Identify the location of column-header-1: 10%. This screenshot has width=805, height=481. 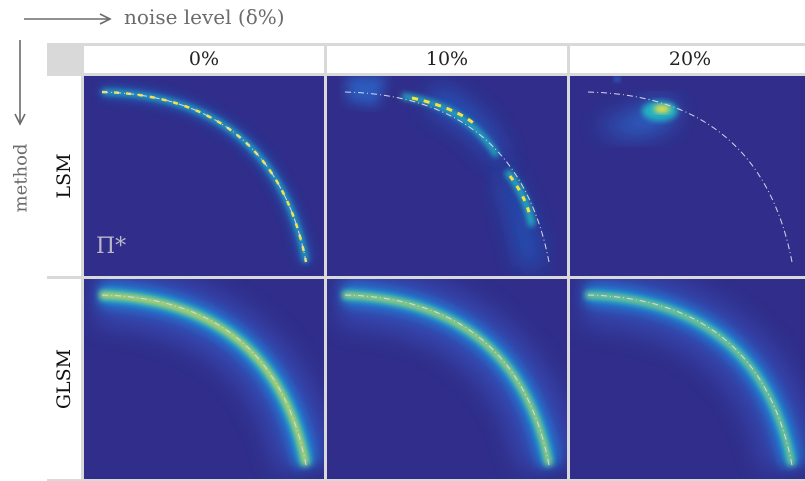
(447, 59).